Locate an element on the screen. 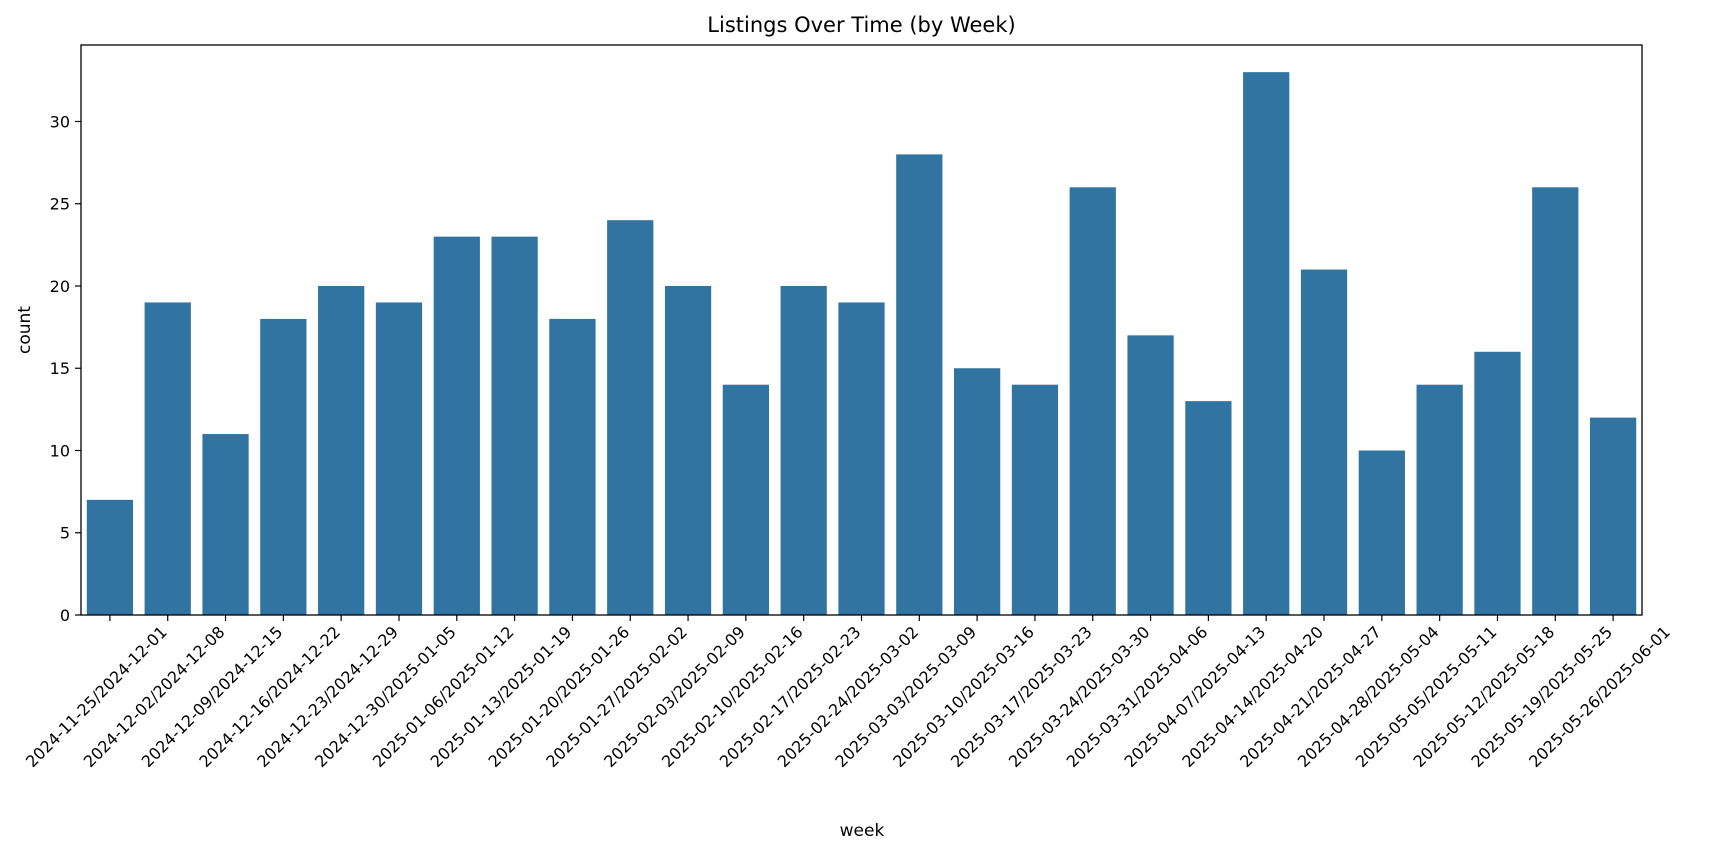  bar-2024-12-09/2024-12-15 is located at coordinates (225, 524).